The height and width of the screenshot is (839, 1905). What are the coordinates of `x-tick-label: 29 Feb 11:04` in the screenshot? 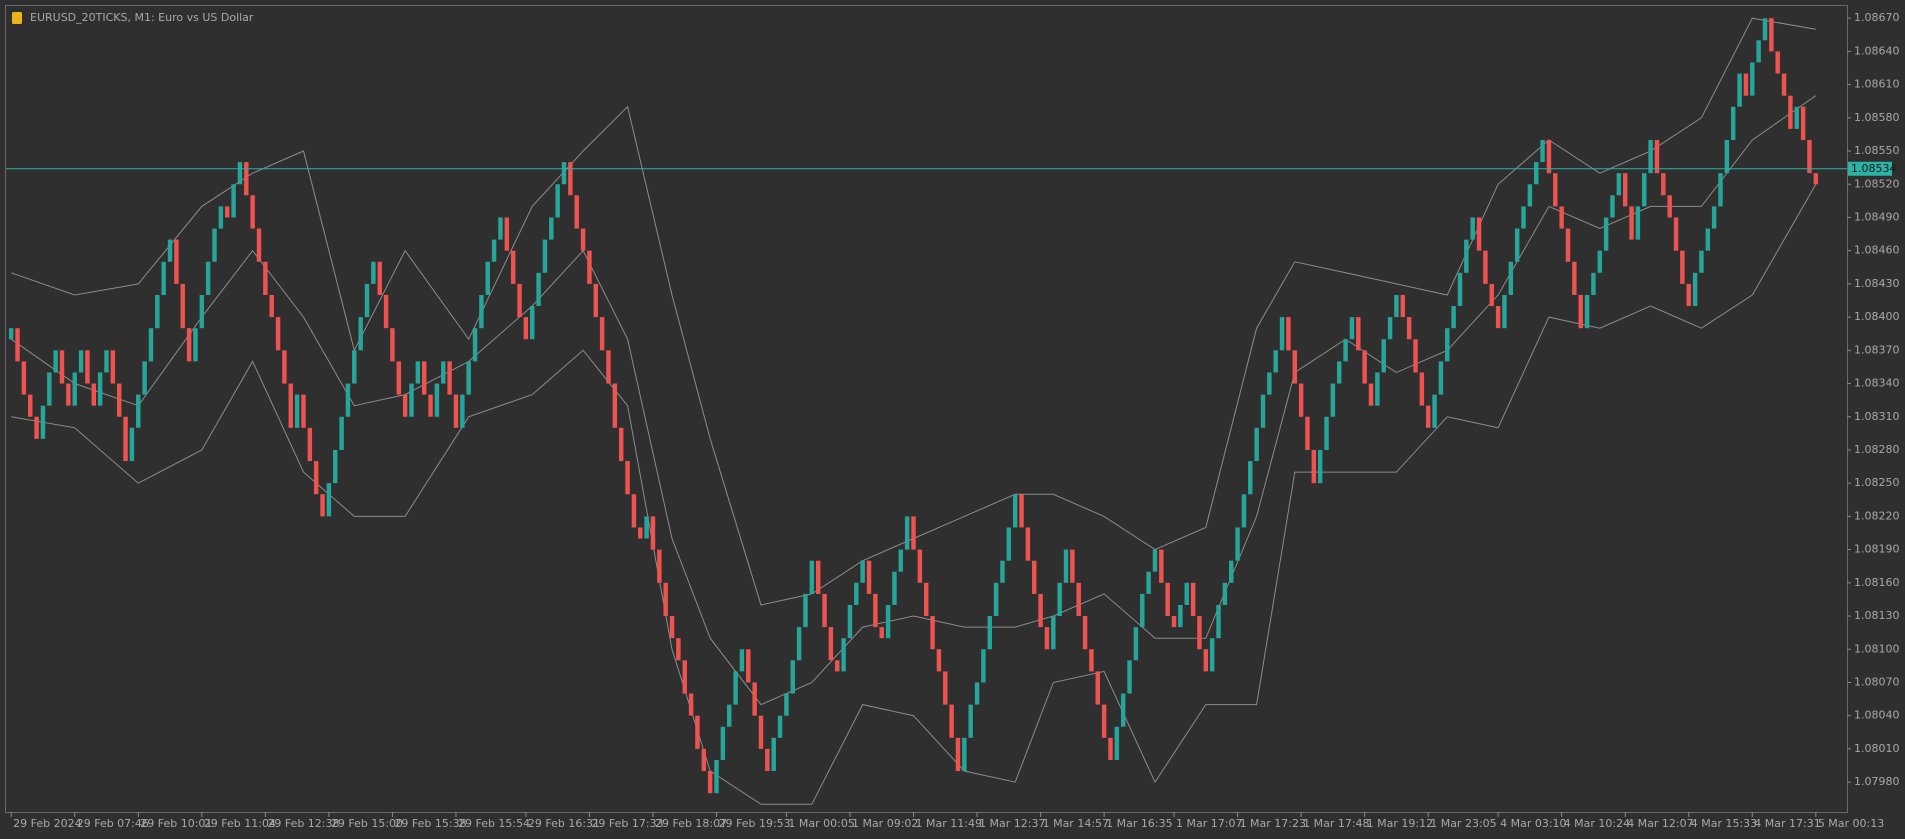 It's located at (240, 823).